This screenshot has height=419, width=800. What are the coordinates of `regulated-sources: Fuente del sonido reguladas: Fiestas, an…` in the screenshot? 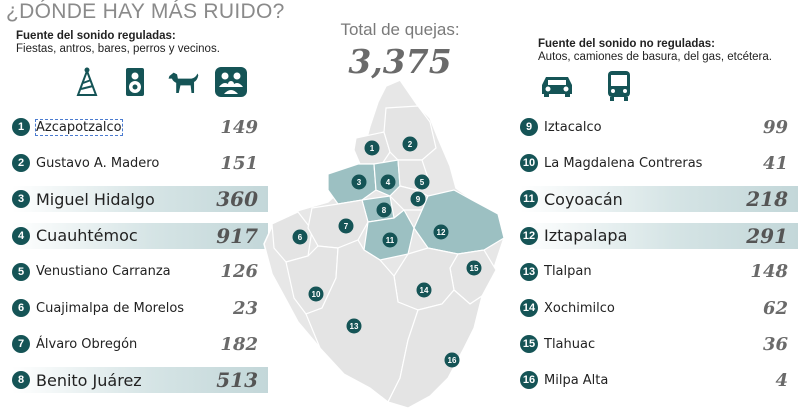 It's located at (118, 43).